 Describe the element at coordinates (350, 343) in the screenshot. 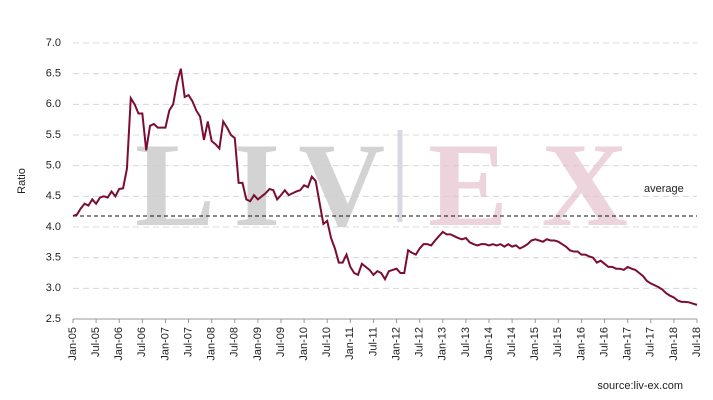

I see `x-tick-label: Jan-11` at that location.